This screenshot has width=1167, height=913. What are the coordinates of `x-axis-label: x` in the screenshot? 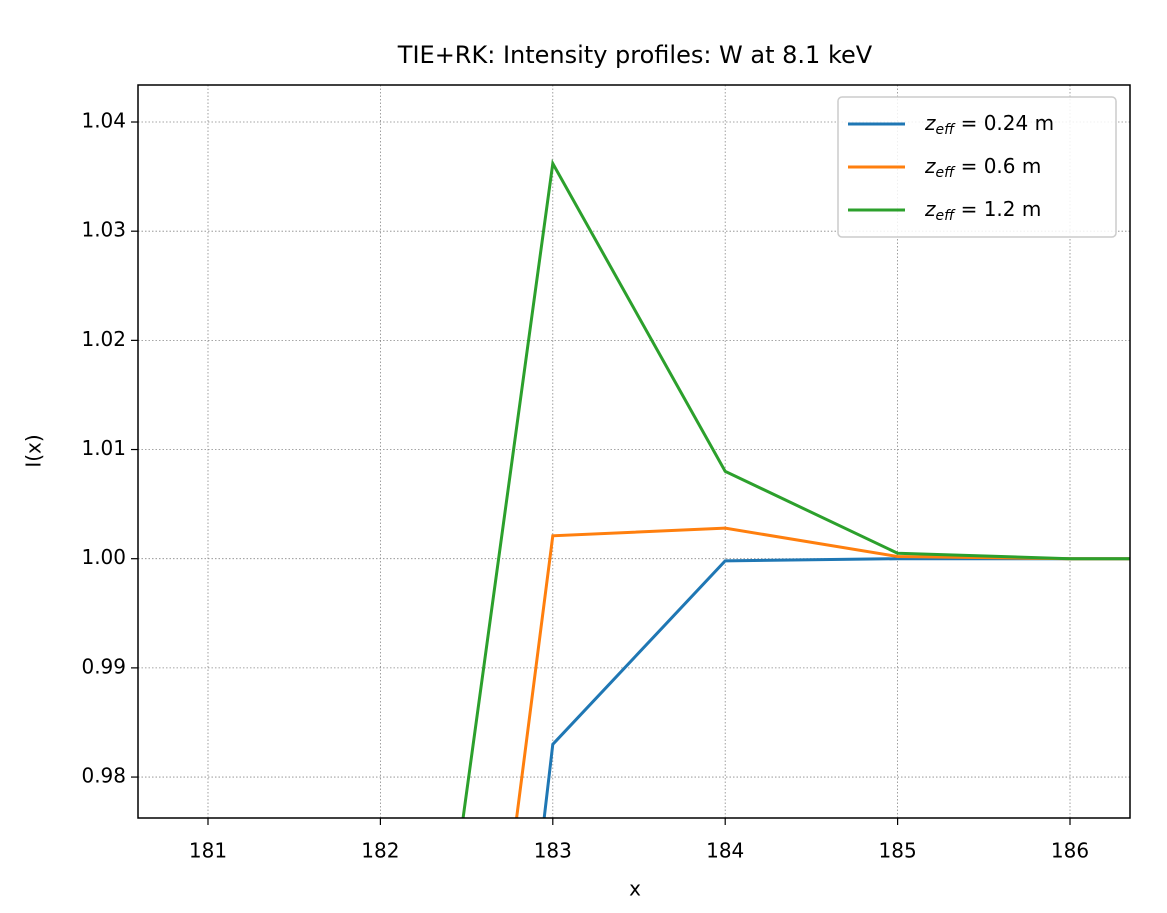 It's located at (635, 889).